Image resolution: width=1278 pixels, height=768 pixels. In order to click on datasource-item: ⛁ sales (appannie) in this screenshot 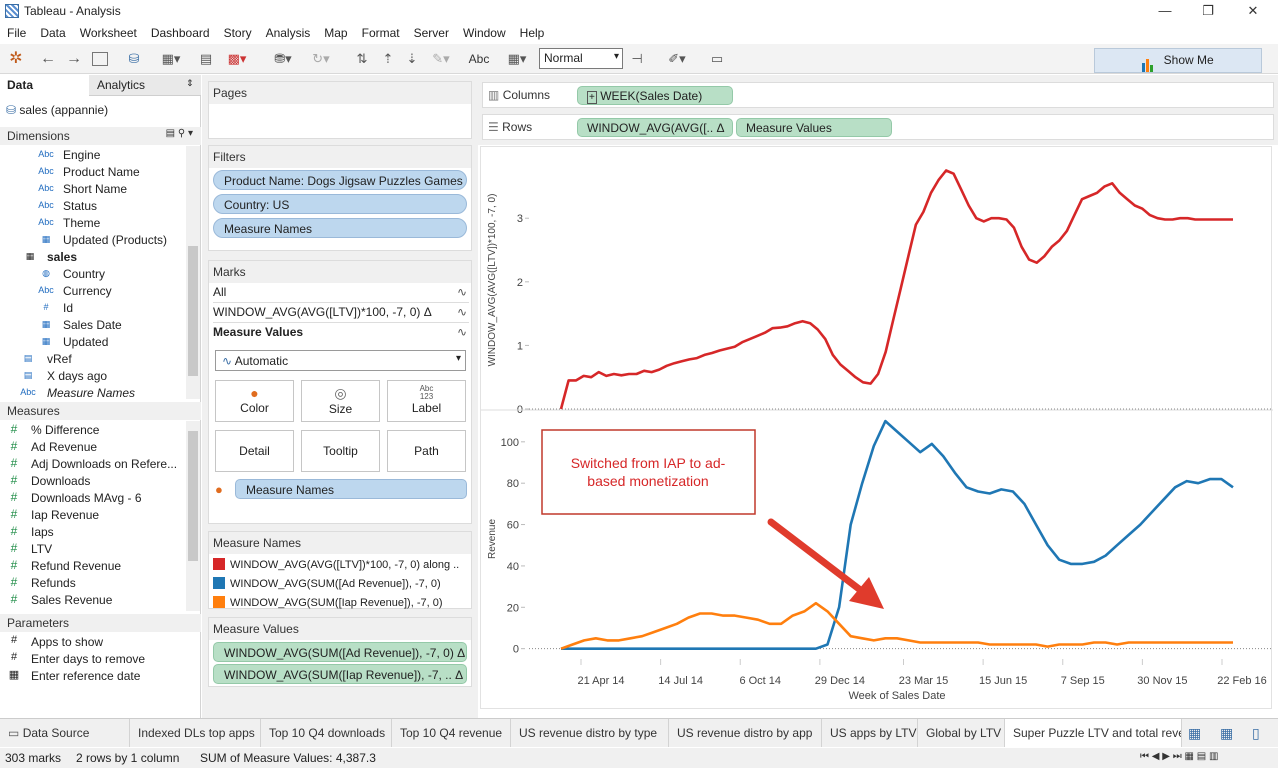, I will do `click(57, 110)`.